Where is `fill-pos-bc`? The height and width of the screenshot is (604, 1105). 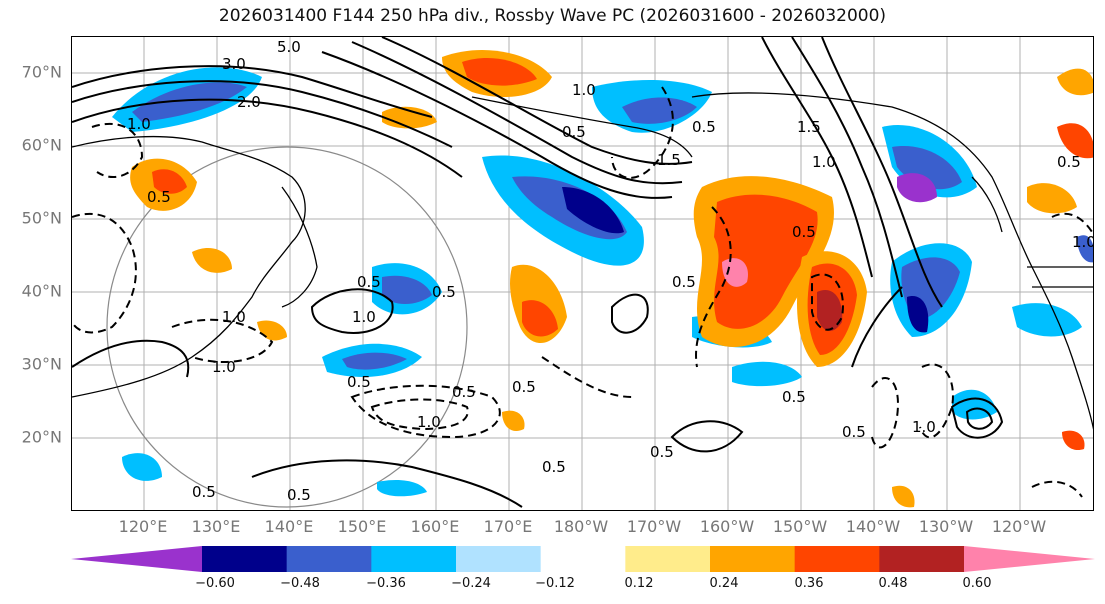
fill-pos-bc is located at coordinates (1052, 198).